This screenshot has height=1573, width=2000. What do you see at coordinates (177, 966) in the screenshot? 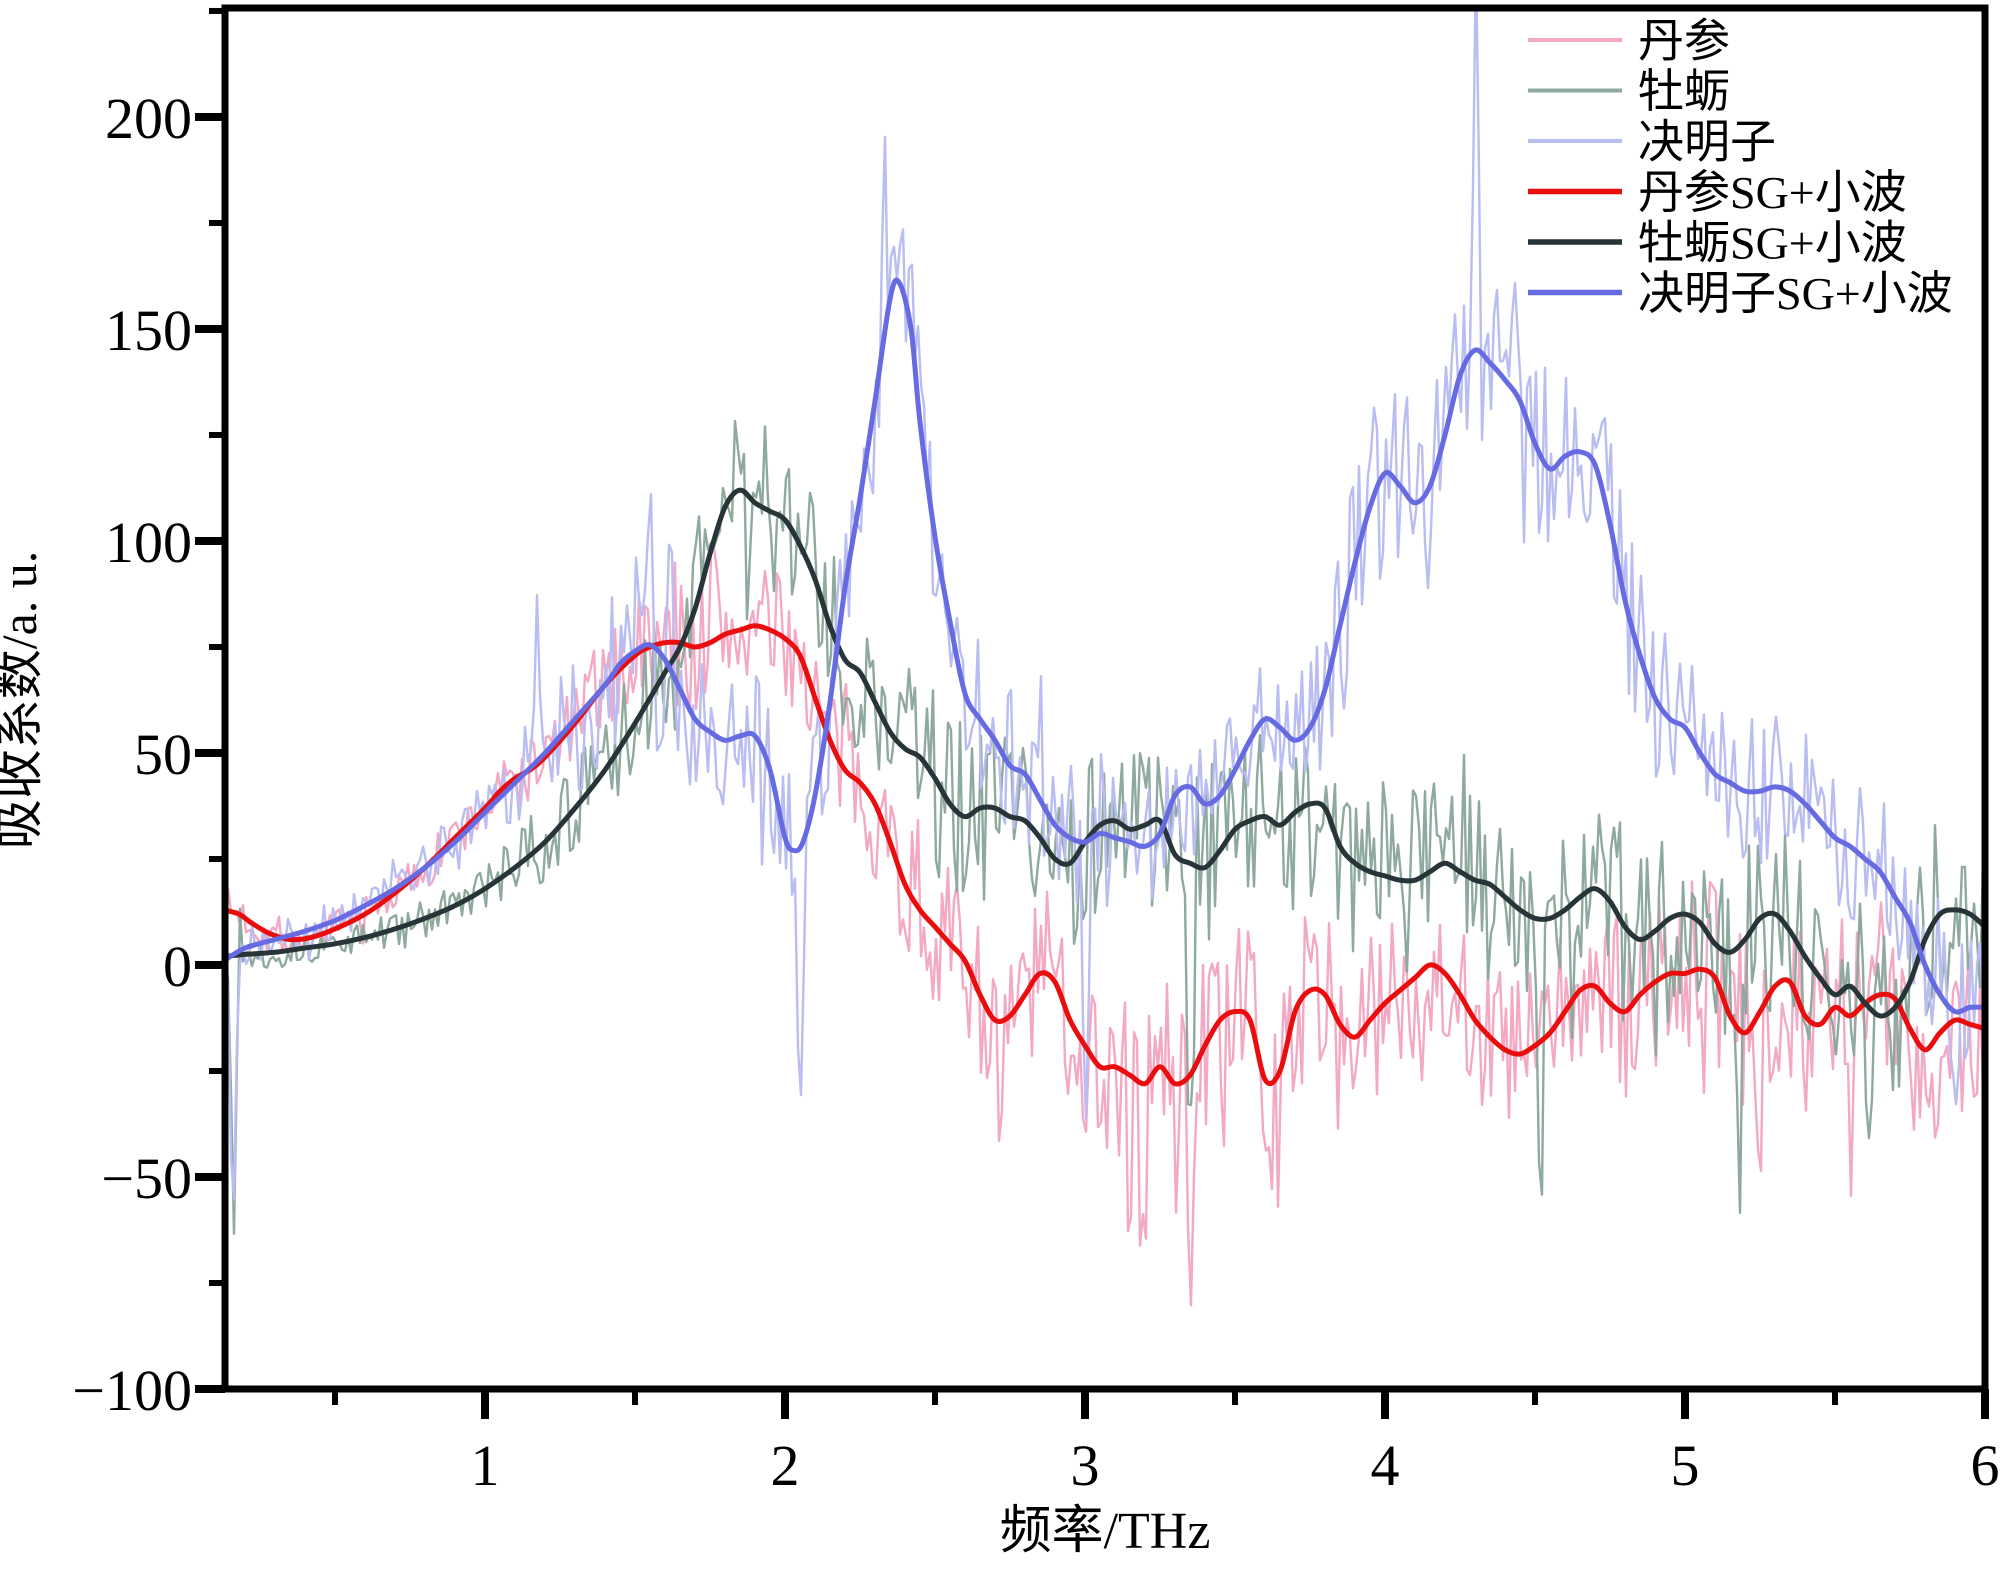
I see `y-tick-label: 0` at bounding box center [177, 966].